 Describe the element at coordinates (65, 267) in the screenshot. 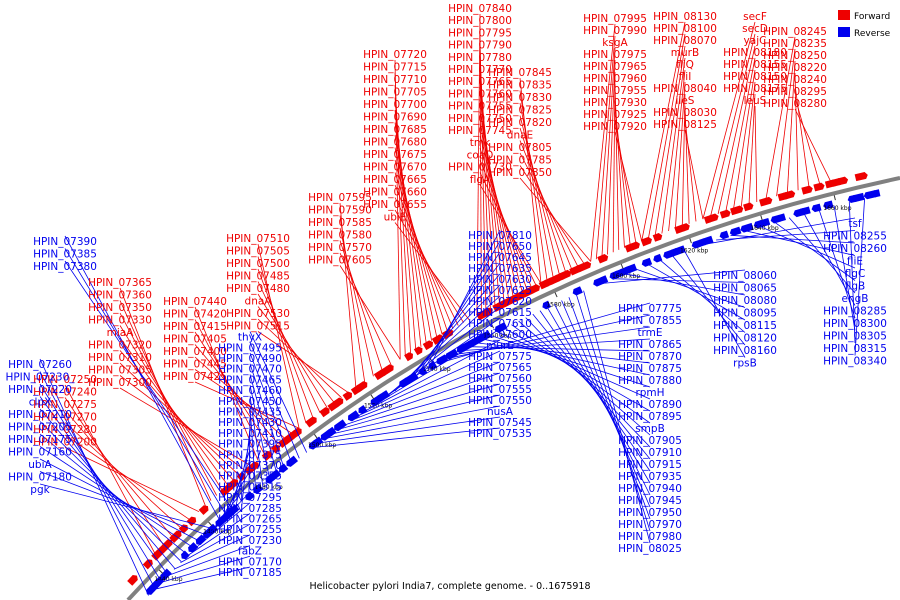

I see `reverse-gene-label: HPIN_07380` at that location.